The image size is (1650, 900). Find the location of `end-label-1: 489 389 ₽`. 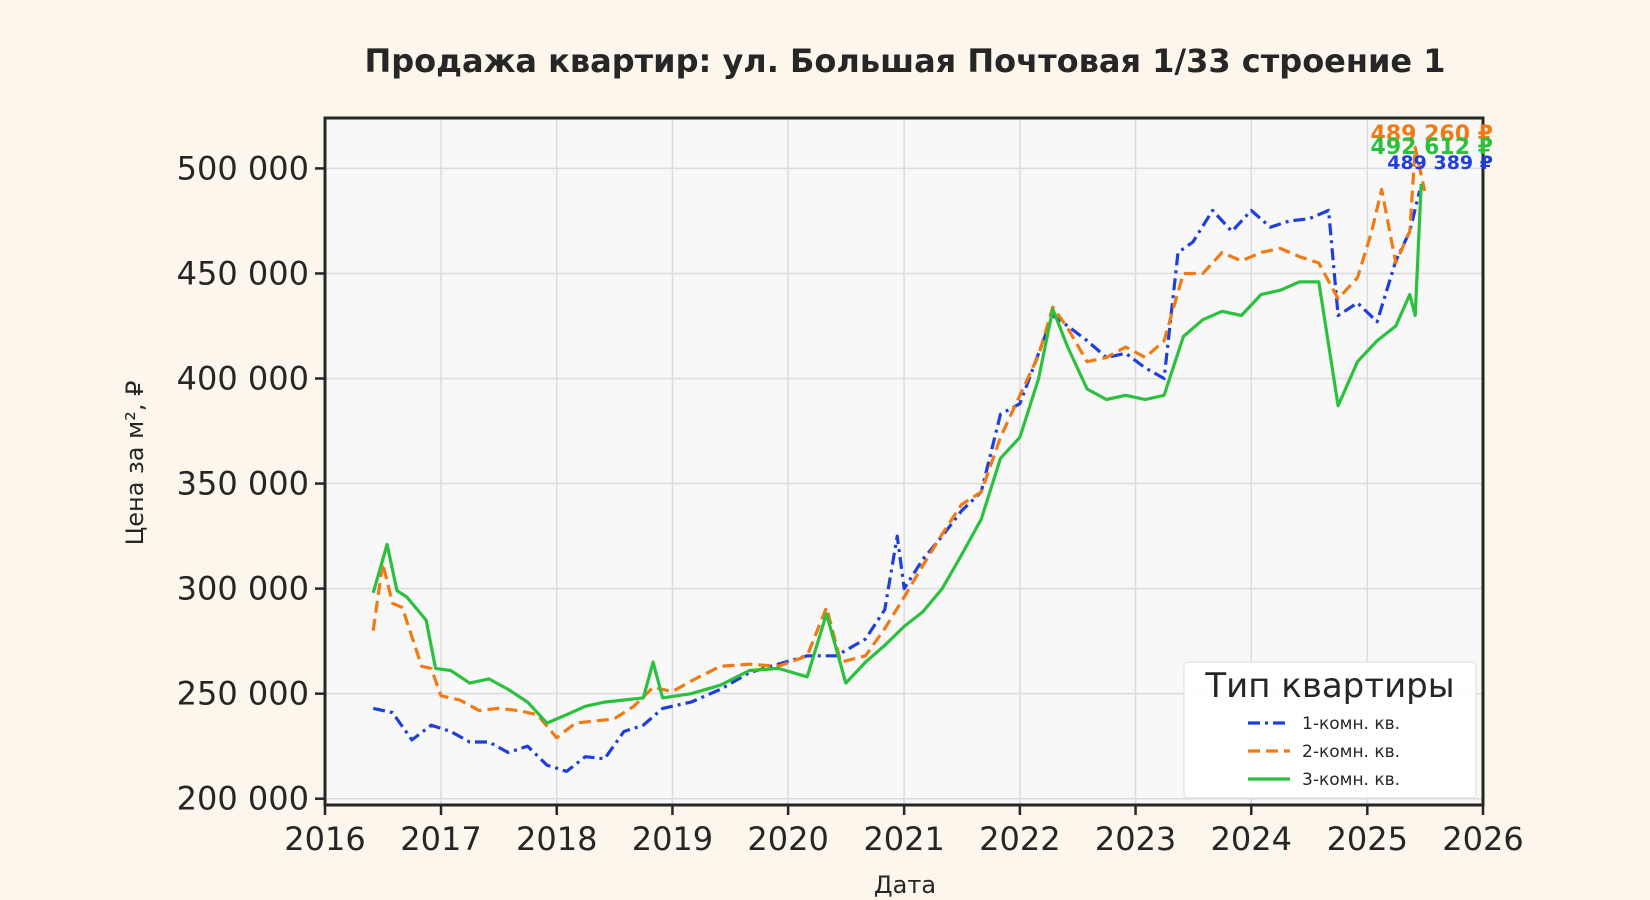

end-label-1: 489 389 ₽ is located at coordinates (1440, 163).